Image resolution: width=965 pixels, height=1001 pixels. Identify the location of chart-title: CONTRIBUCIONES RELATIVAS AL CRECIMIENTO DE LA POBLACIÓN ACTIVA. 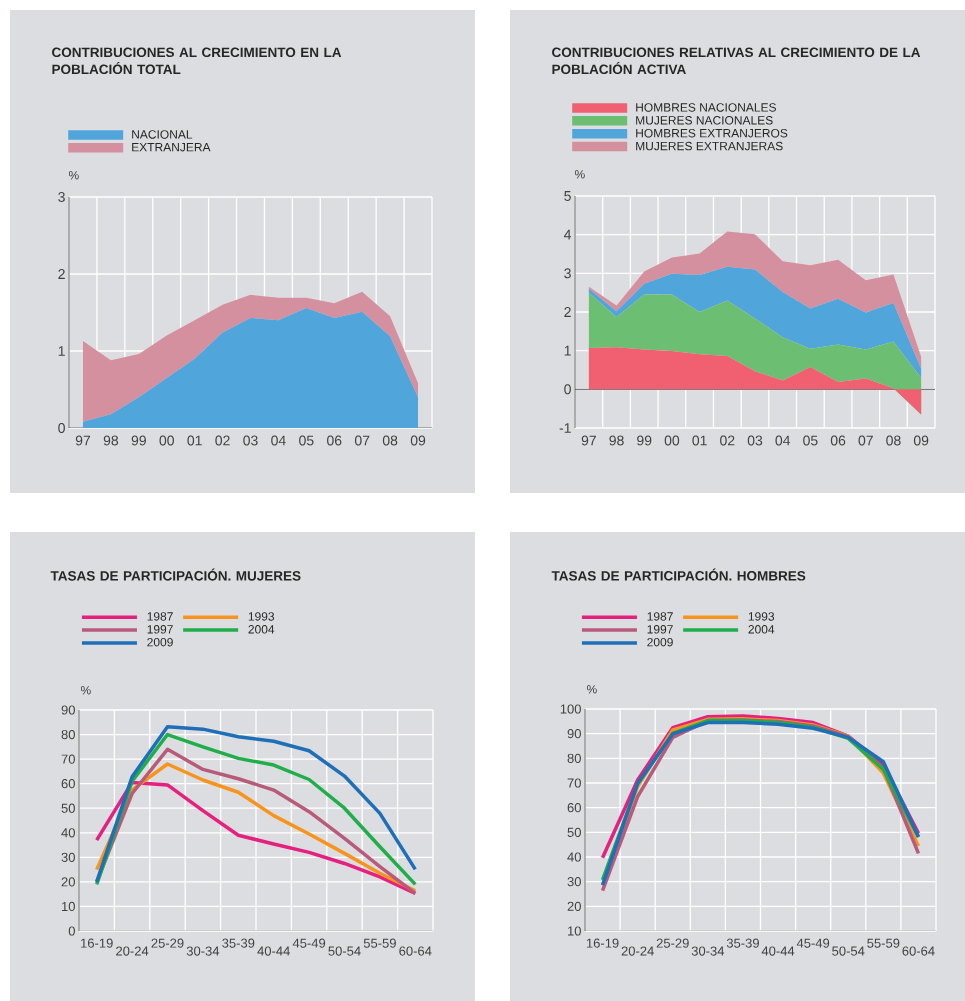
(736, 61).